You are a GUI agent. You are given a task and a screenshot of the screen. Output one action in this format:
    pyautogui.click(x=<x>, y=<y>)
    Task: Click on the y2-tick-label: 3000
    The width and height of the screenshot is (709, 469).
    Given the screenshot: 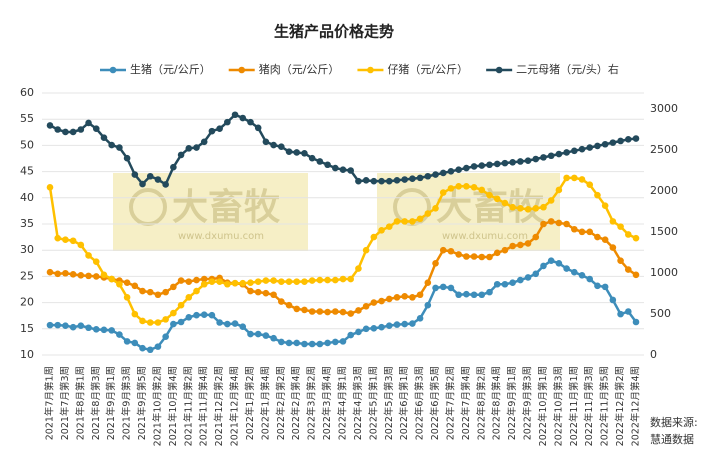 What is the action you would take?
    pyautogui.click(x=664, y=108)
    